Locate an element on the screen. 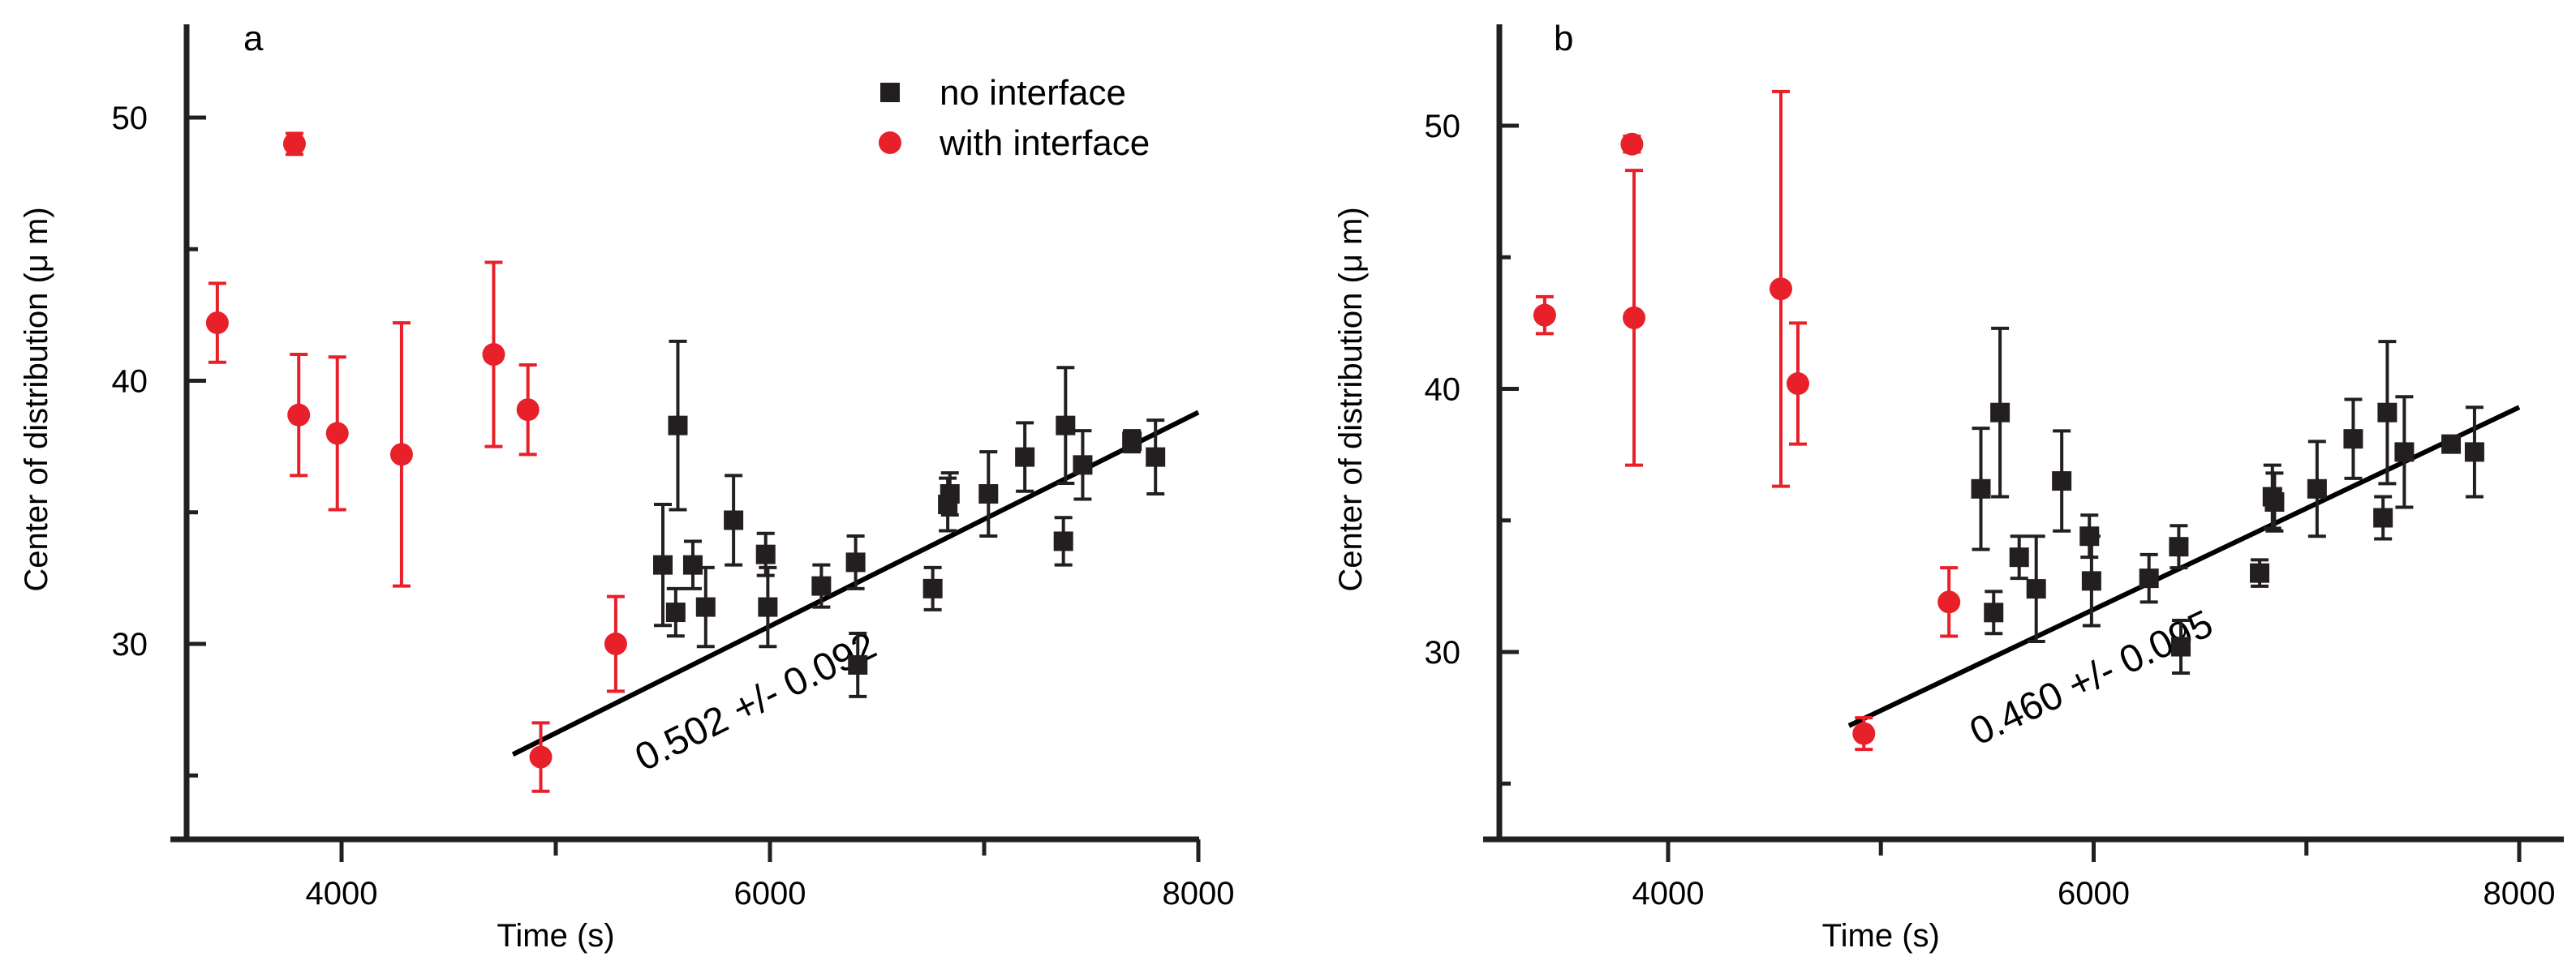 The height and width of the screenshot is (978, 2576). legend-label: with interface is located at coordinates (1044, 143).